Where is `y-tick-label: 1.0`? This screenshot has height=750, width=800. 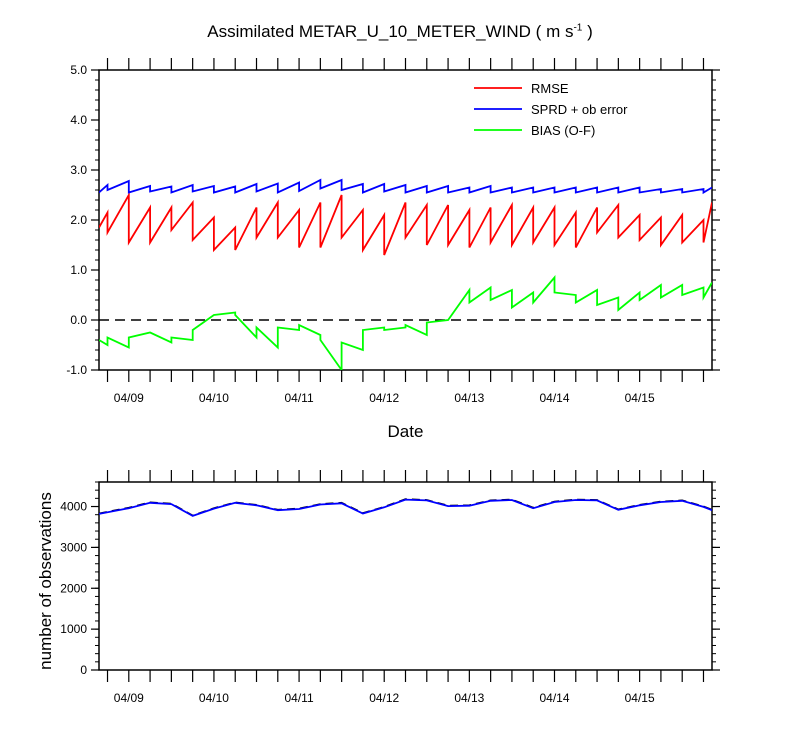
y-tick-label: 1.0 is located at coordinates (78, 270).